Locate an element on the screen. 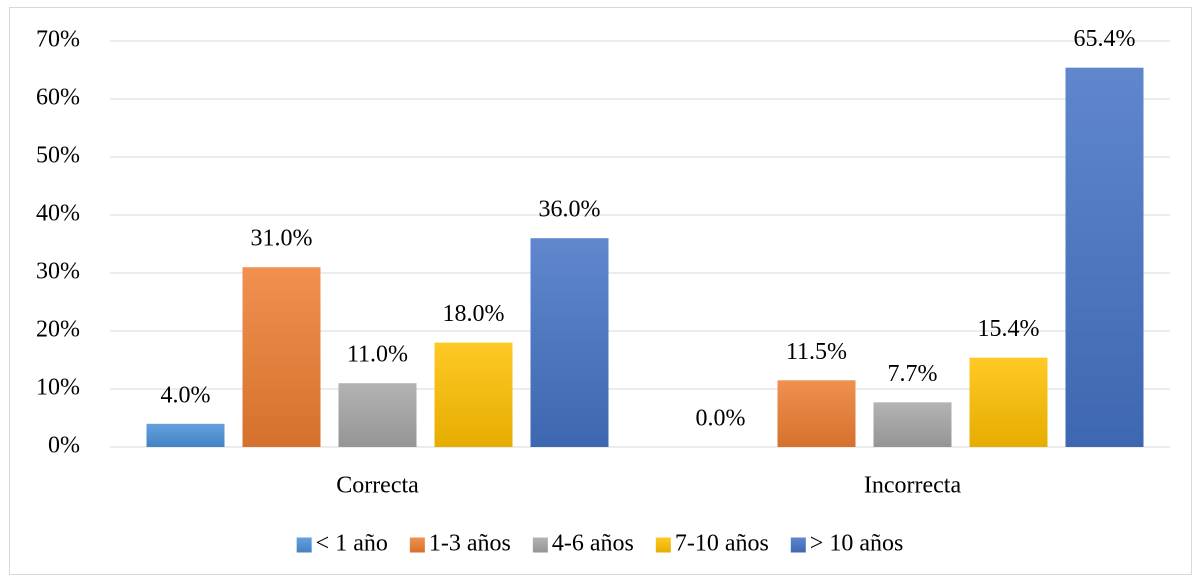 The width and height of the screenshot is (1201, 577). data-label: 7.7% is located at coordinates (913, 374).